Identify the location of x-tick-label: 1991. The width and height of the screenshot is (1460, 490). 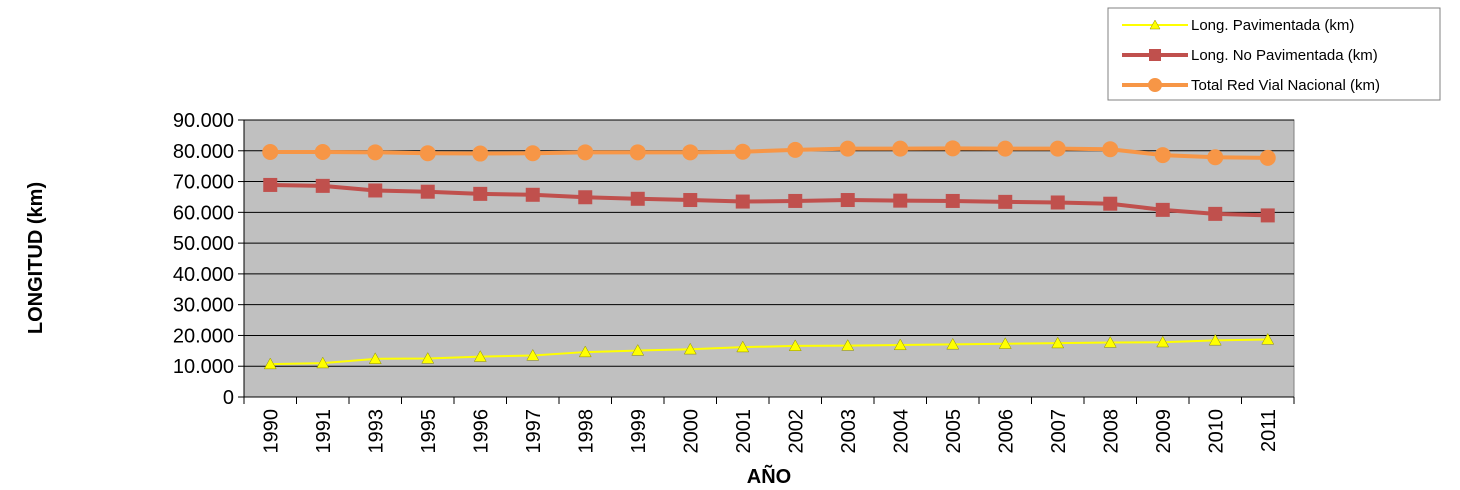
(324, 431).